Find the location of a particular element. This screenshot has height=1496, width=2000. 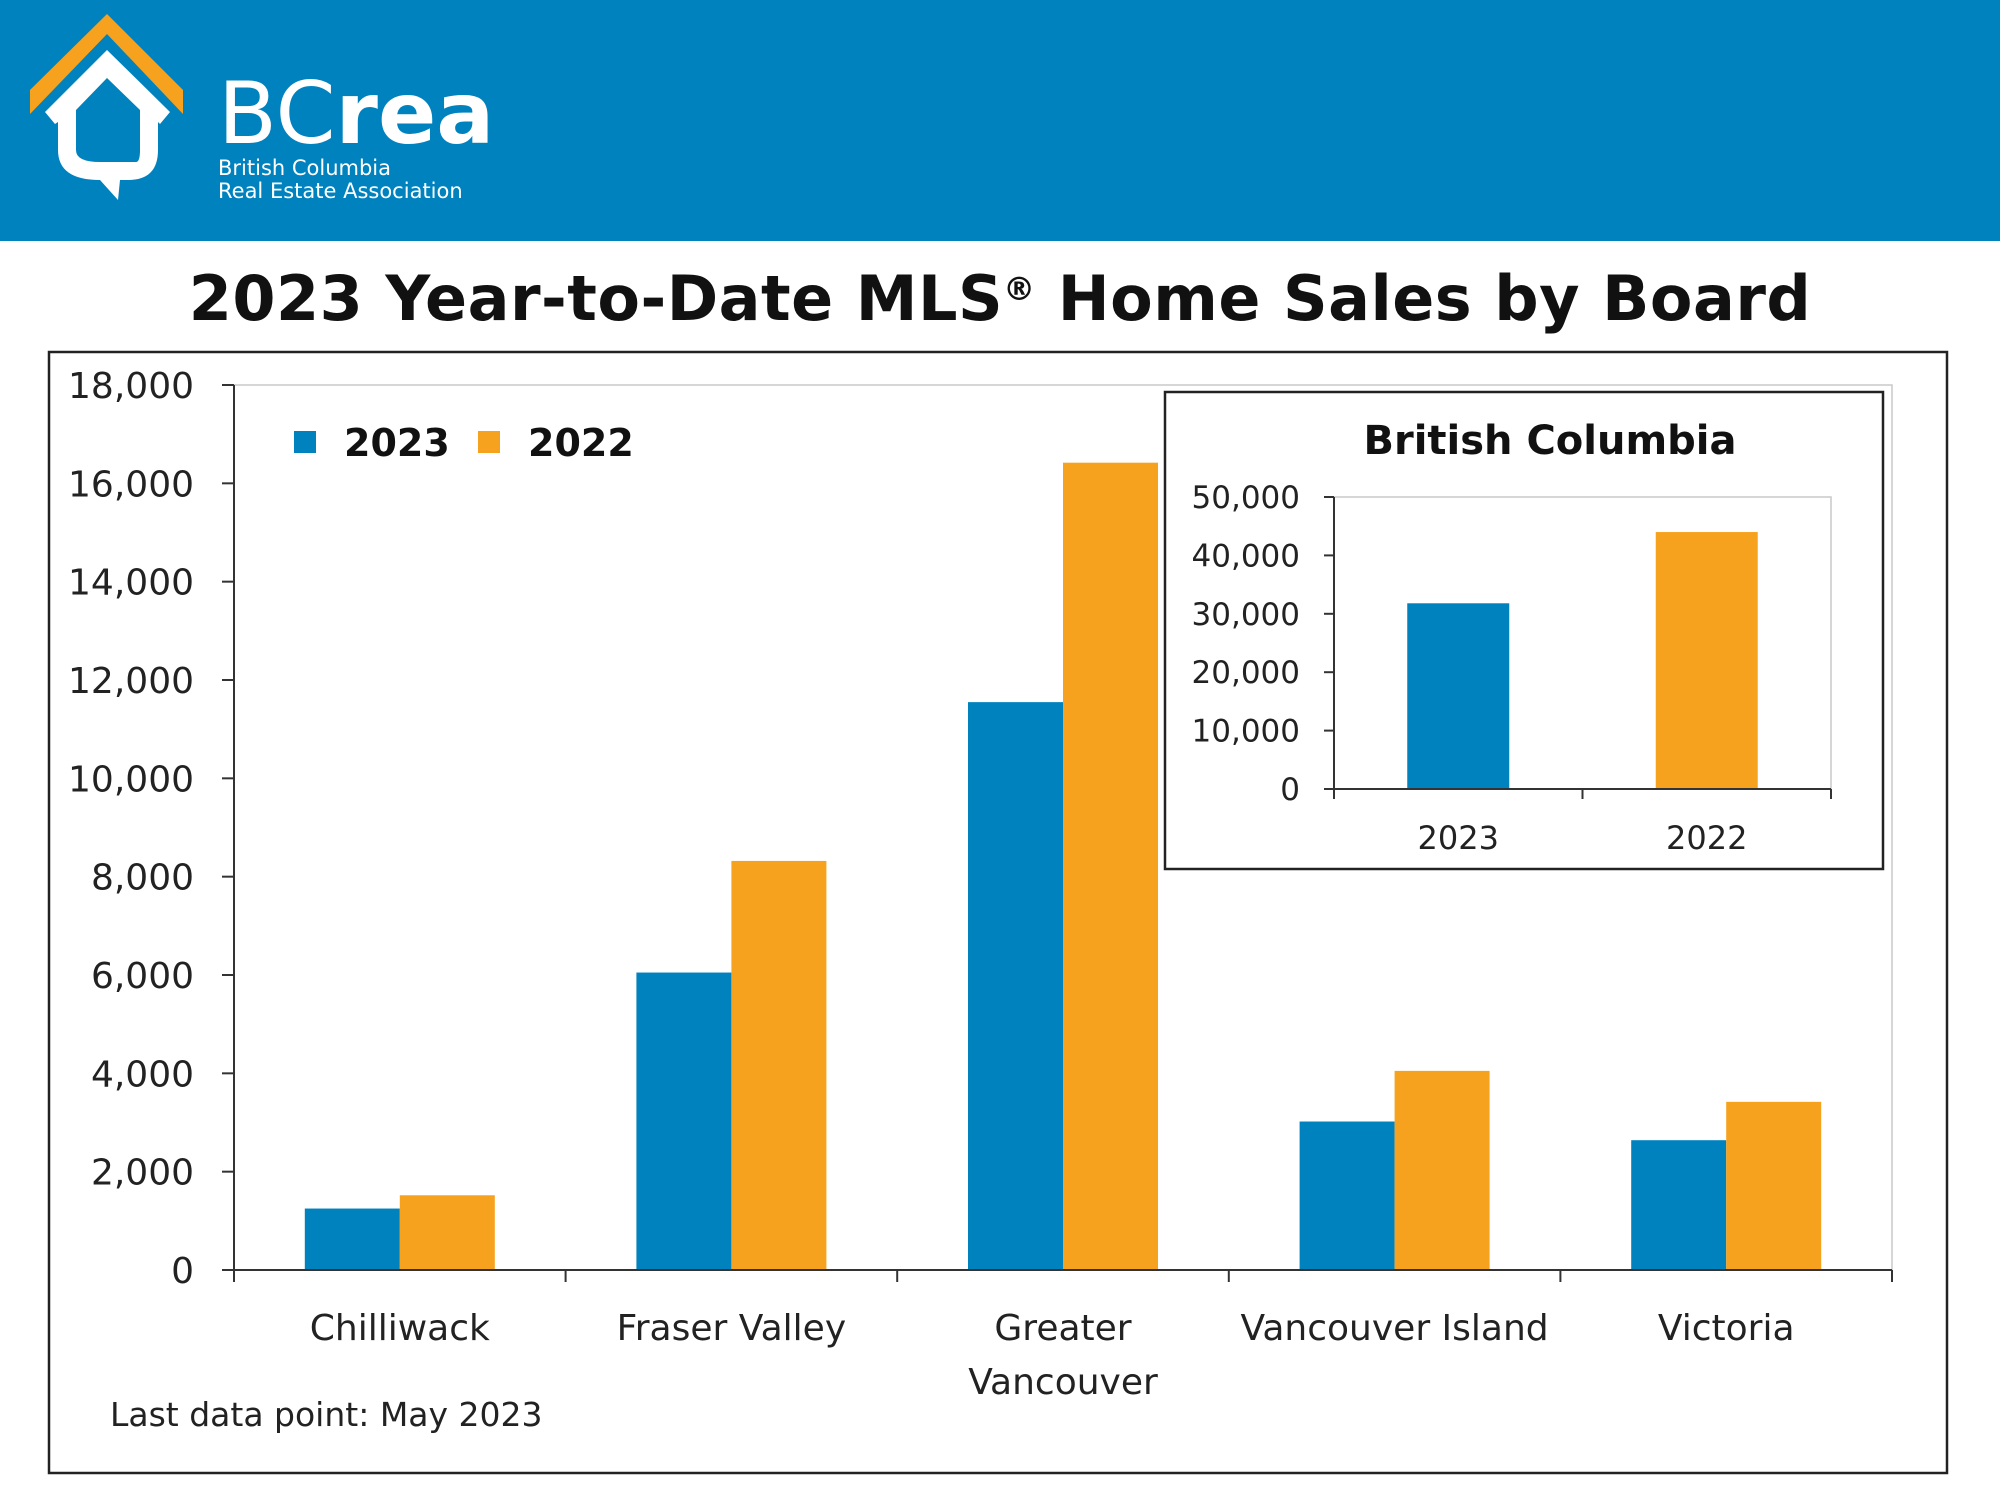

inset-y-tick-label: 0 is located at coordinates (1290, 790).